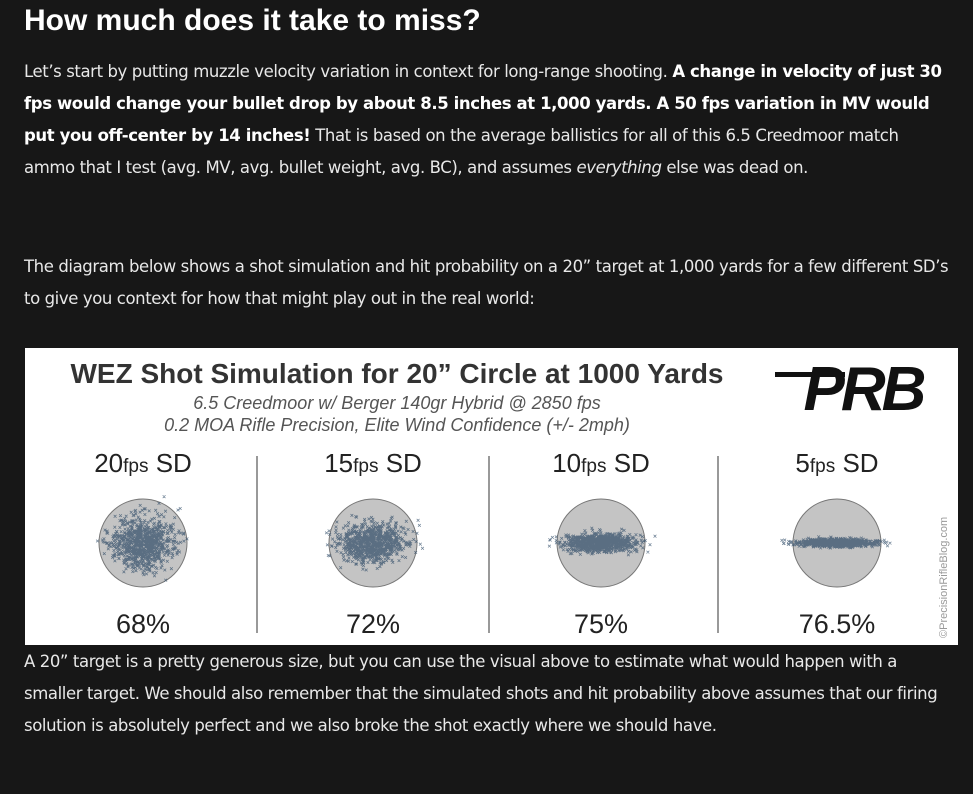 This screenshot has height=794, width=973. I want to click on watermark: ©PrecisionRifleBlog.com, so click(944, 577).